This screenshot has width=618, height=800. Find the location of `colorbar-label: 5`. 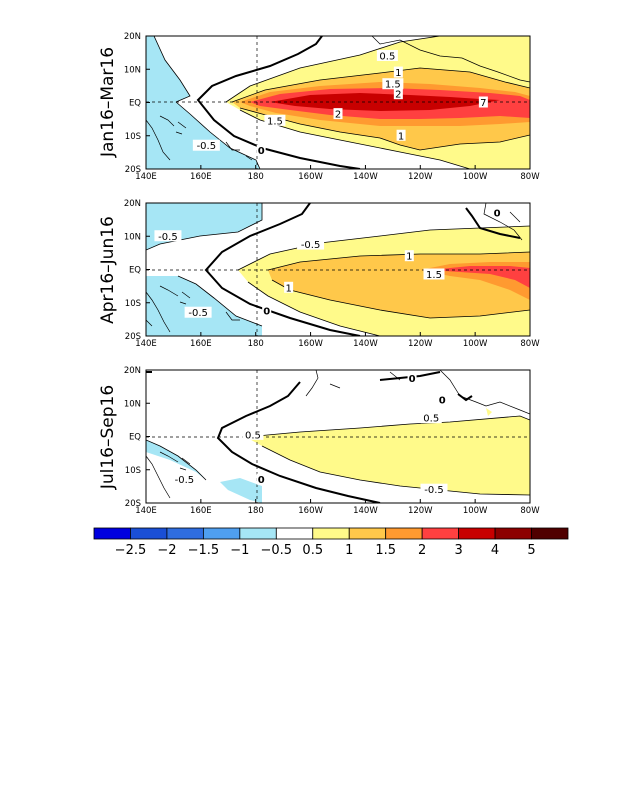

colorbar-label: 5 is located at coordinates (531, 550).